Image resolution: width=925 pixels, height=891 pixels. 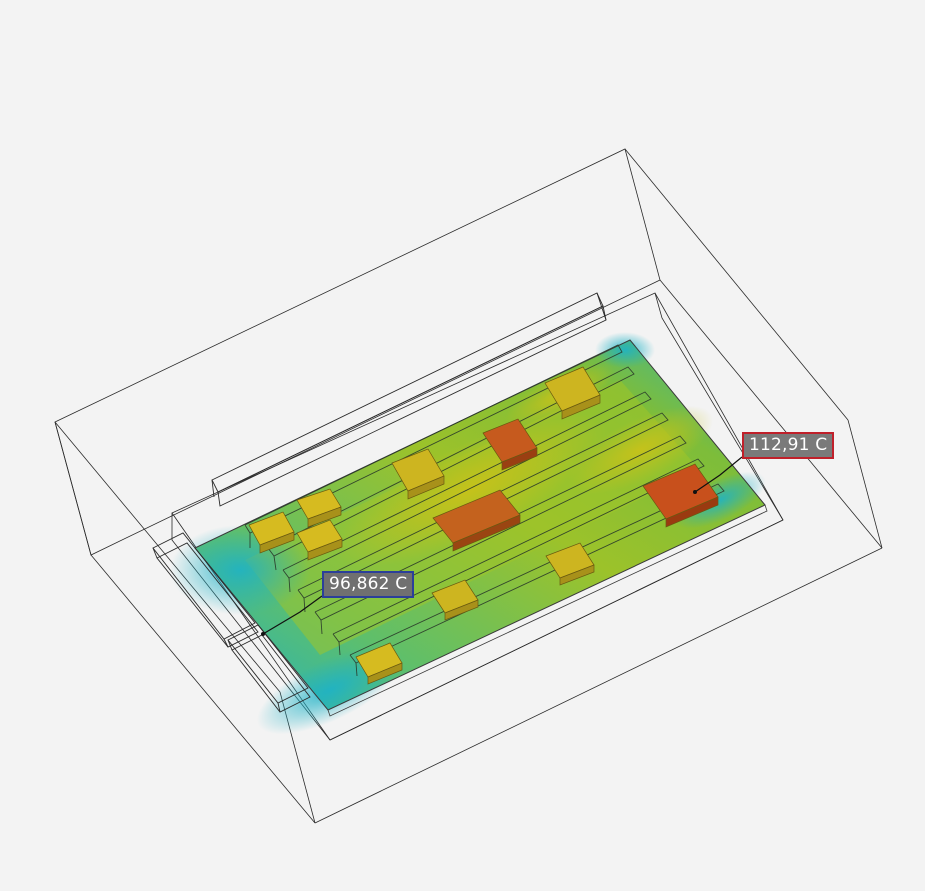 What do you see at coordinates (476, 520) in the screenshot?
I see `chip-hot-center` at bounding box center [476, 520].